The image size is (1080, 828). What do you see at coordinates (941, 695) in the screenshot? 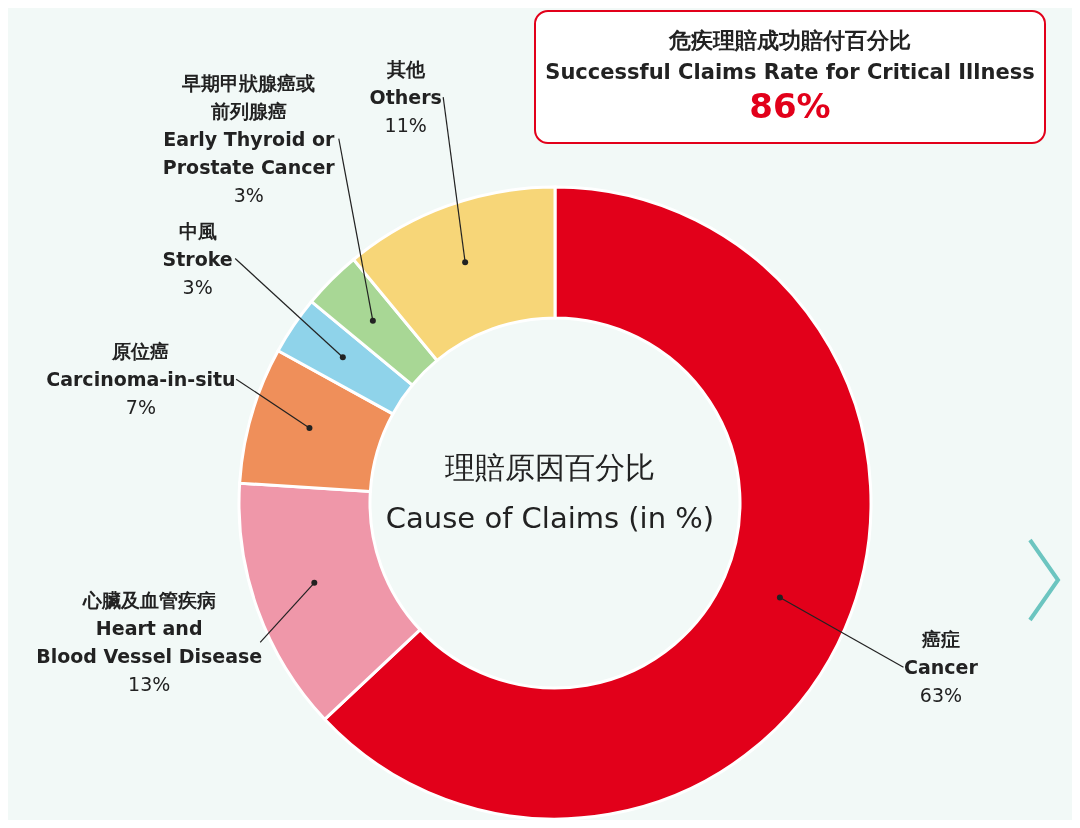
I see `data-label: 63%` at bounding box center [941, 695].